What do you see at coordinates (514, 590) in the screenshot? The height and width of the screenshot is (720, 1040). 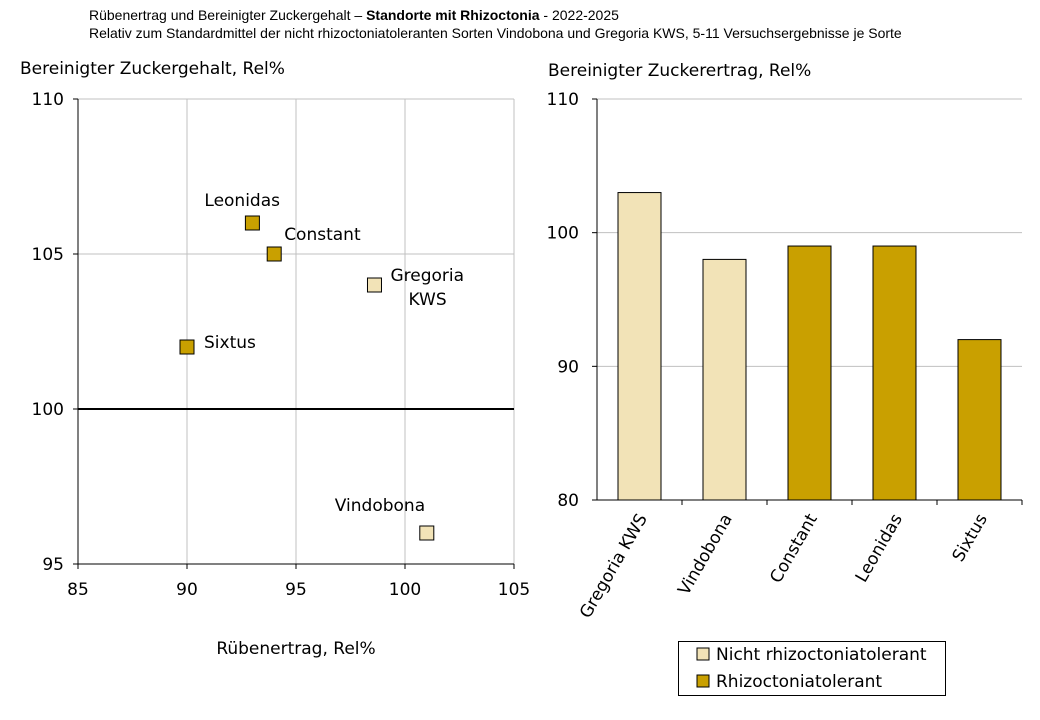 I see `x-tick-label: 105` at bounding box center [514, 590].